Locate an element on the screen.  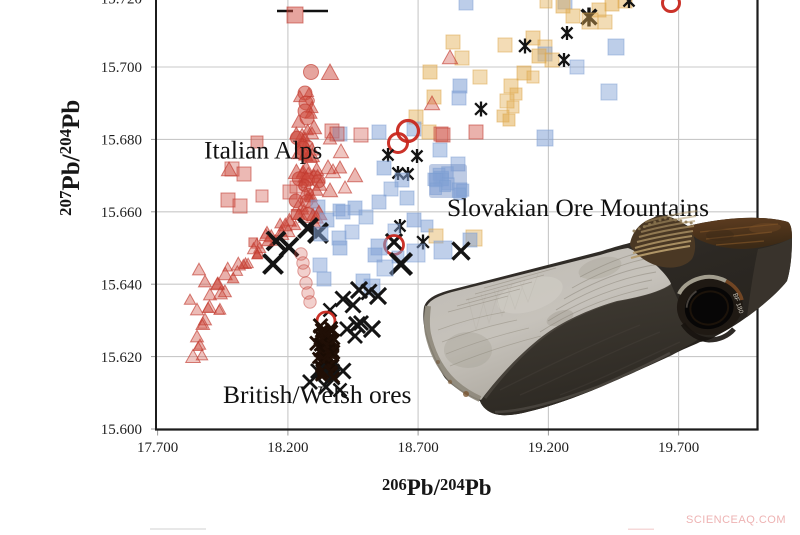
svg-text: 15.640 is located at coordinates (121, 285).